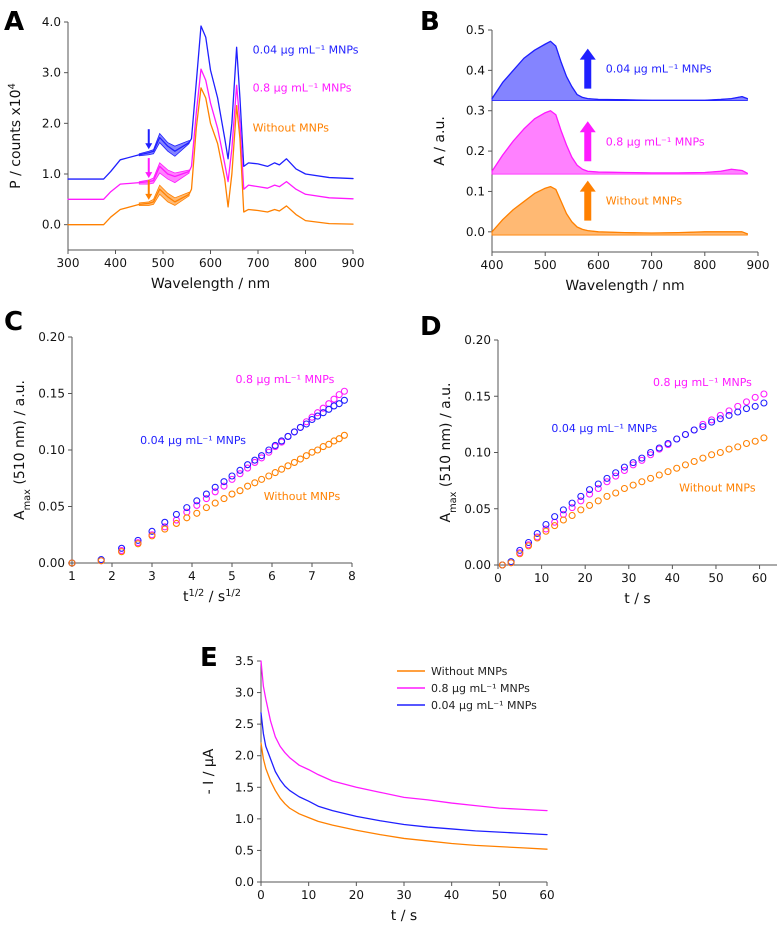 Image resolution: width=779 pixels, height=932 pixels. Describe the element at coordinates (430, 22) in the screenshot. I see `chart-title: B` at that location.